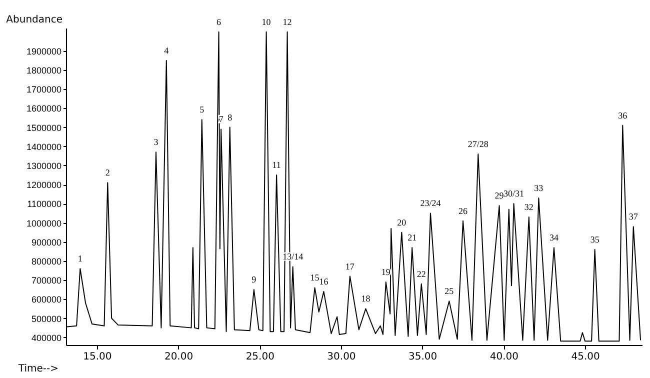 This screenshot has height=378, width=650. I want to click on x-tick-label: 45.00, so click(585, 357).